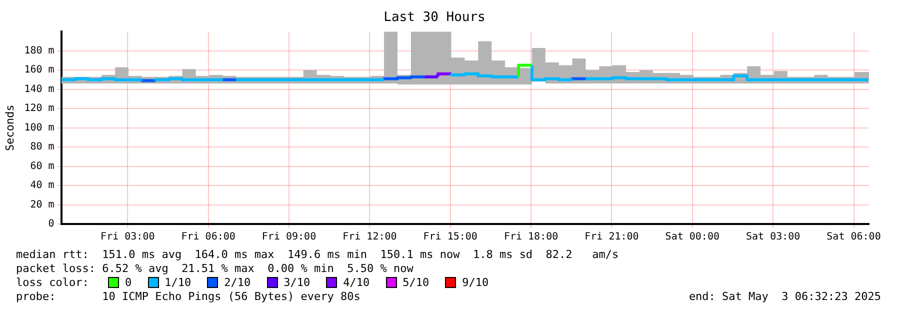  I want to click on x-tick-label: Fri 18:00, so click(531, 237).